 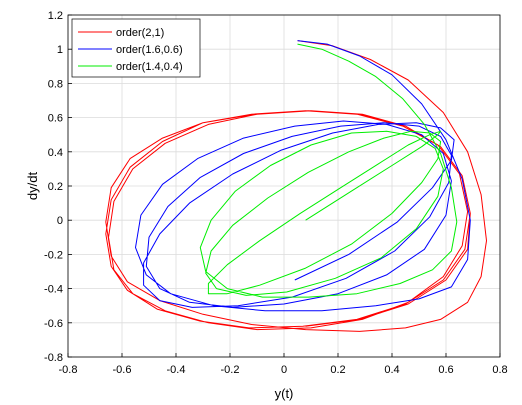 I want to click on y-tick-label: -0.2, so click(x=53, y=255).